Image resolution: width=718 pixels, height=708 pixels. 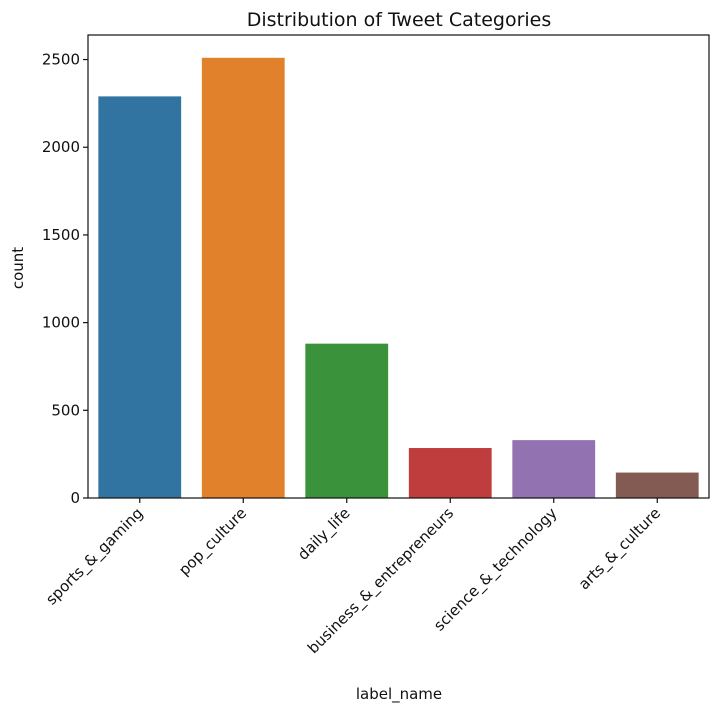 I want to click on chart-title: Distribution of Tweet Categories, so click(x=399, y=20).